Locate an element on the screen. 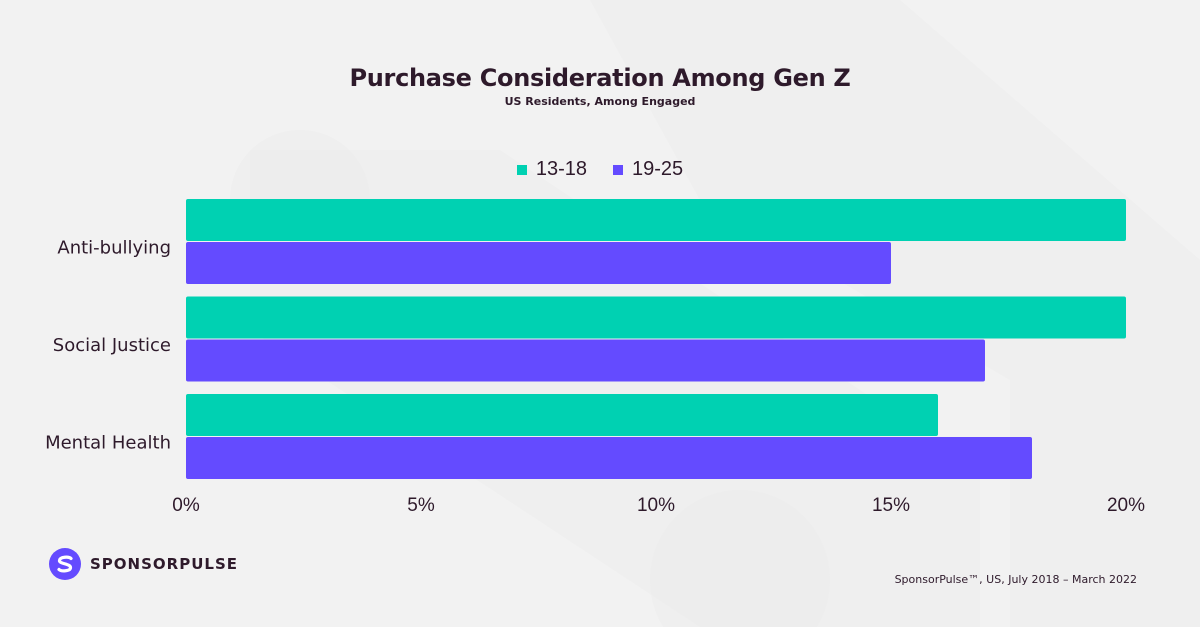 The image size is (1200, 627). bar-mental-health-19-25: Mental Health (19-25): 18% is located at coordinates (609, 458).